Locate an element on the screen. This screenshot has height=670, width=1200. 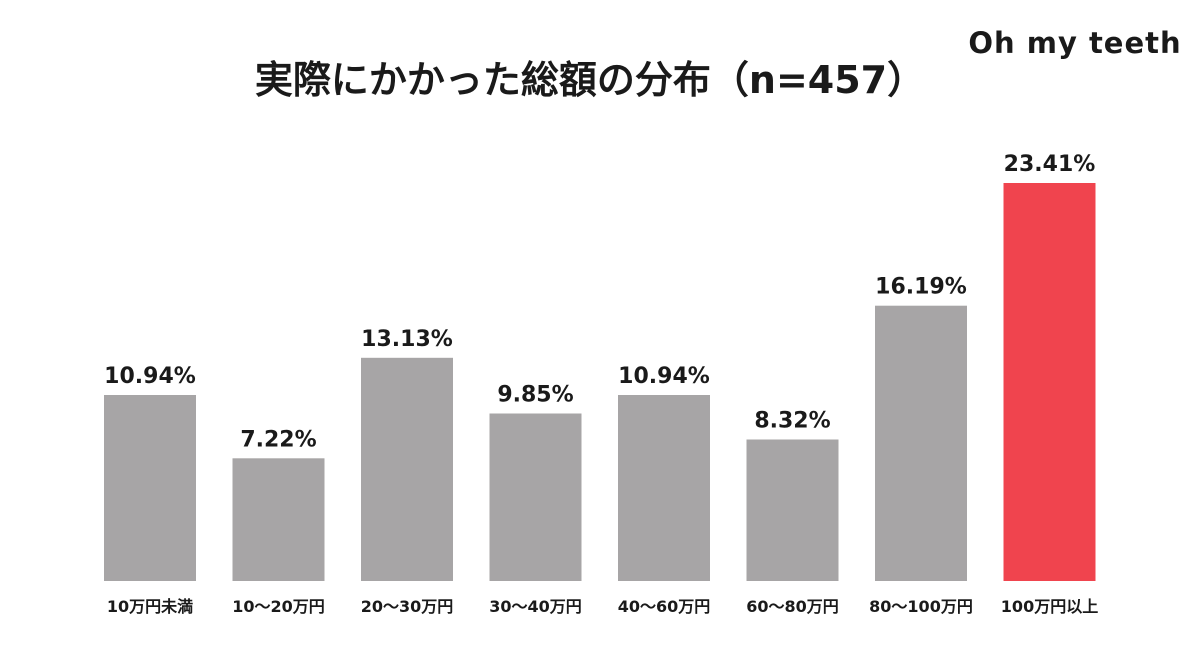
value-label-4: 9.85% is located at coordinates (535, 395).